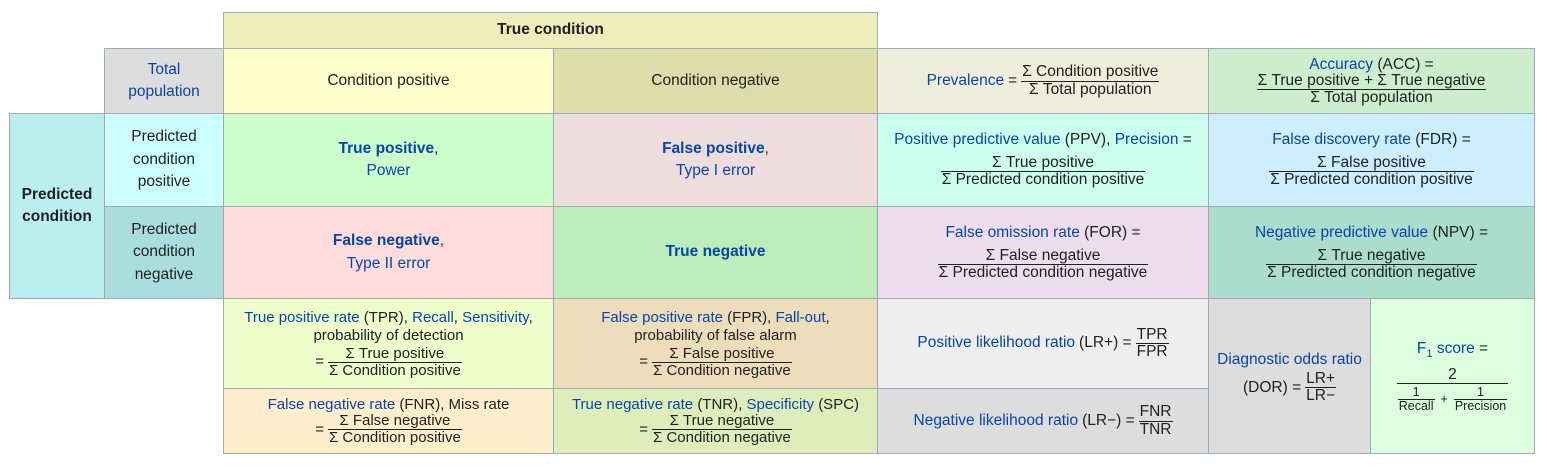  I want to click on fdr-abbr: (FDR) =, so click(1443, 140).